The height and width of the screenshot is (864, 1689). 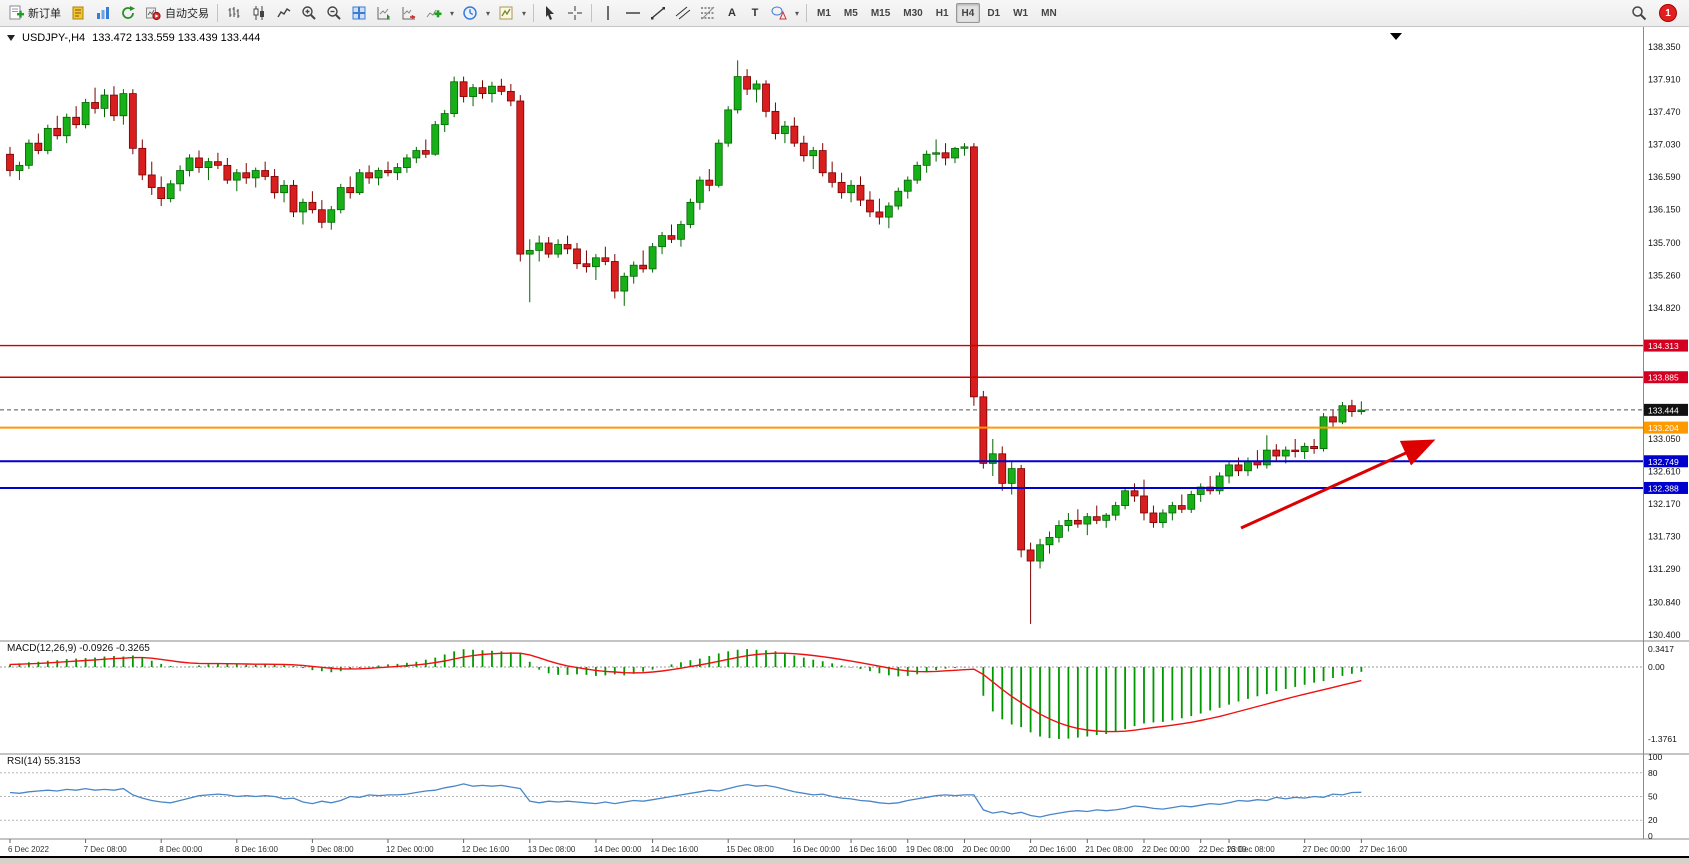 I want to click on time-axis-label: 19 Dec 08:00, so click(x=930, y=849).